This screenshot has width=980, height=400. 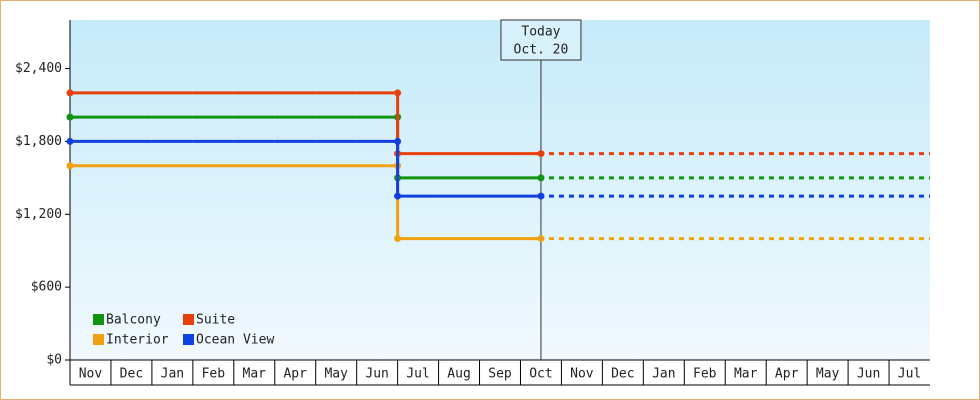 What do you see at coordinates (54, 360) in the screenshot?
I see `y-tick-label: $0` at bounding box center [54, 360].